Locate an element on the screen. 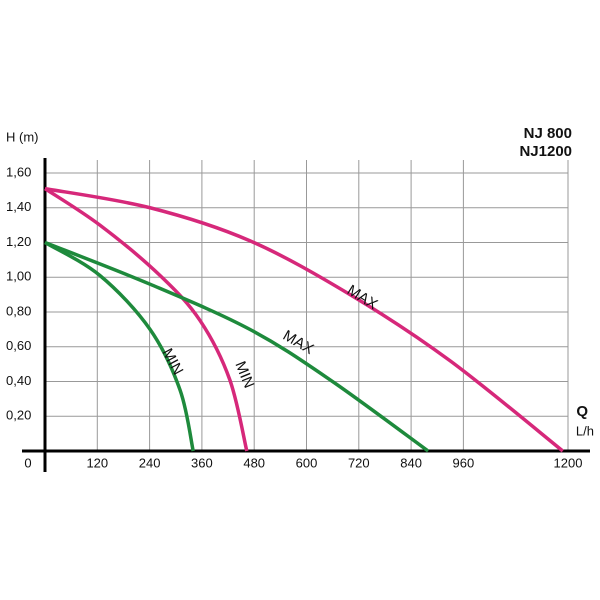  y-tick-label: 1,40 is located at coordinates (18, 206).